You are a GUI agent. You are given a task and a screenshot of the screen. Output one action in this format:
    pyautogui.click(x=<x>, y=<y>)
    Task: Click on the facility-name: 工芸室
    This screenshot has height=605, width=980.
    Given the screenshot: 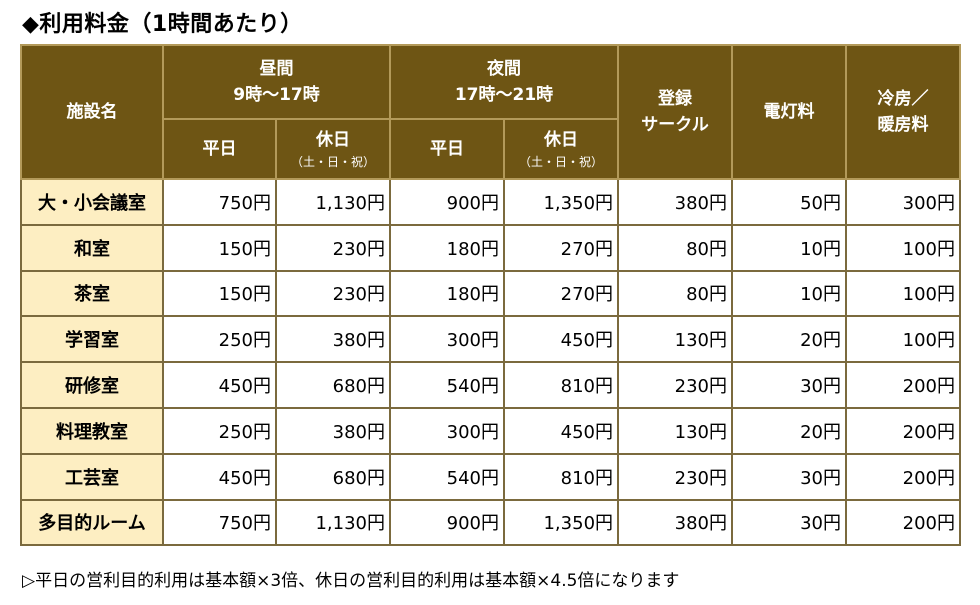 What is the action you would take?
    pyautogui.click(x=92, y=476)
    